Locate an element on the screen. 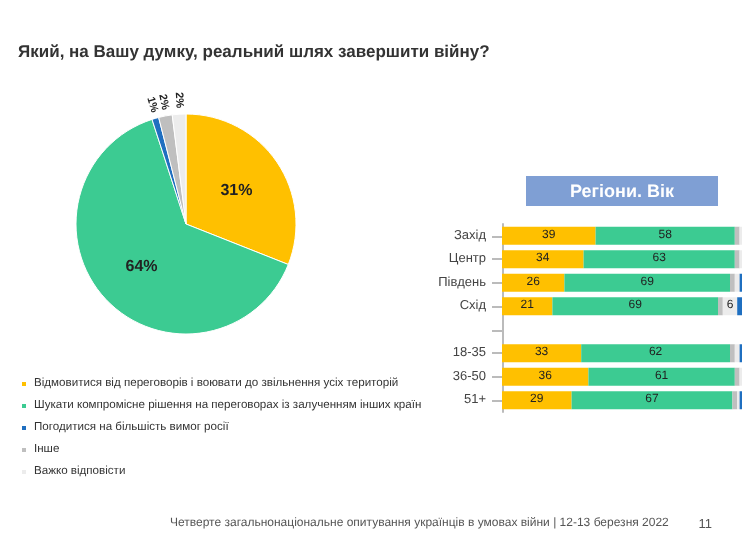 The image size is (750, 544). chart-title: Регіони. Вік is located at coordinates (622, 191).